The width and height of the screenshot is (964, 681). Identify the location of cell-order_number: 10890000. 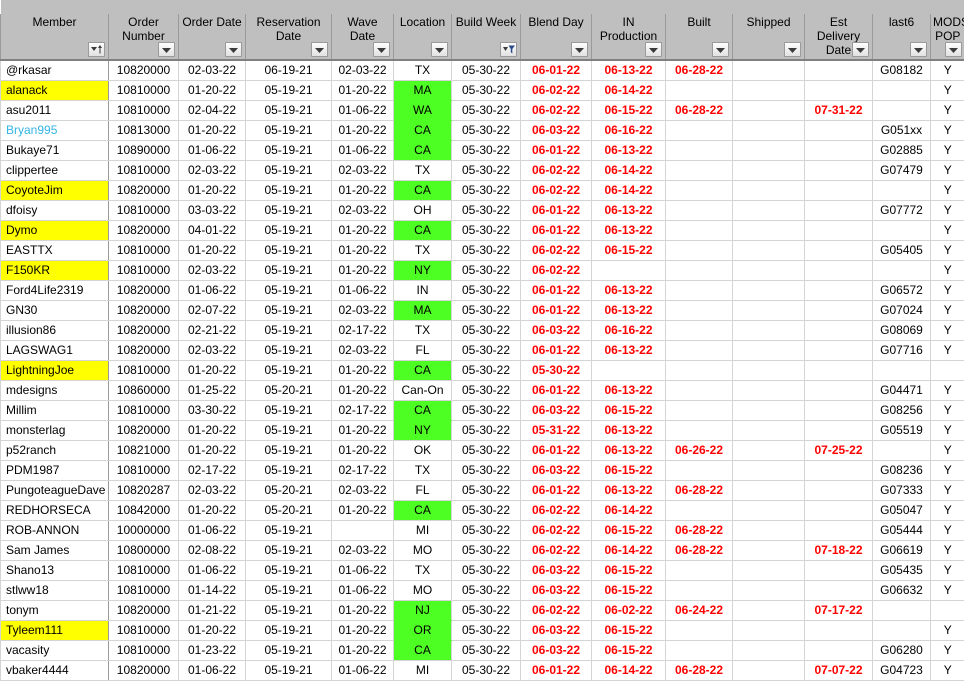
(144, 151).